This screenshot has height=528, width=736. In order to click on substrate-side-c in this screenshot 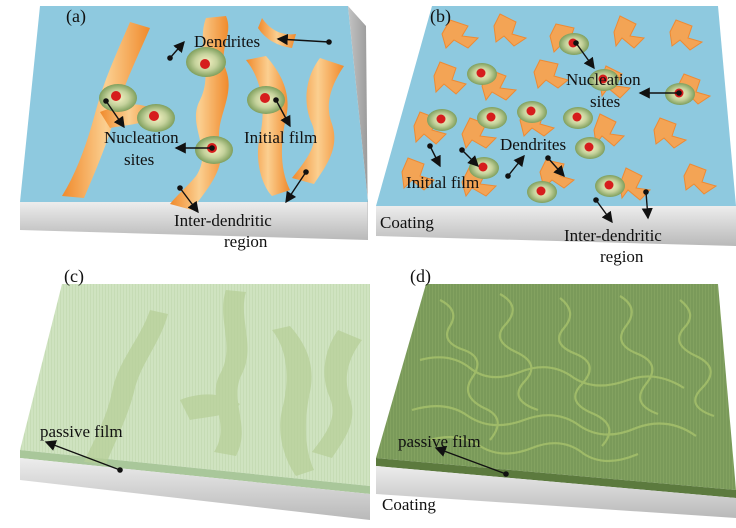, I will do `click(195, 489)`.